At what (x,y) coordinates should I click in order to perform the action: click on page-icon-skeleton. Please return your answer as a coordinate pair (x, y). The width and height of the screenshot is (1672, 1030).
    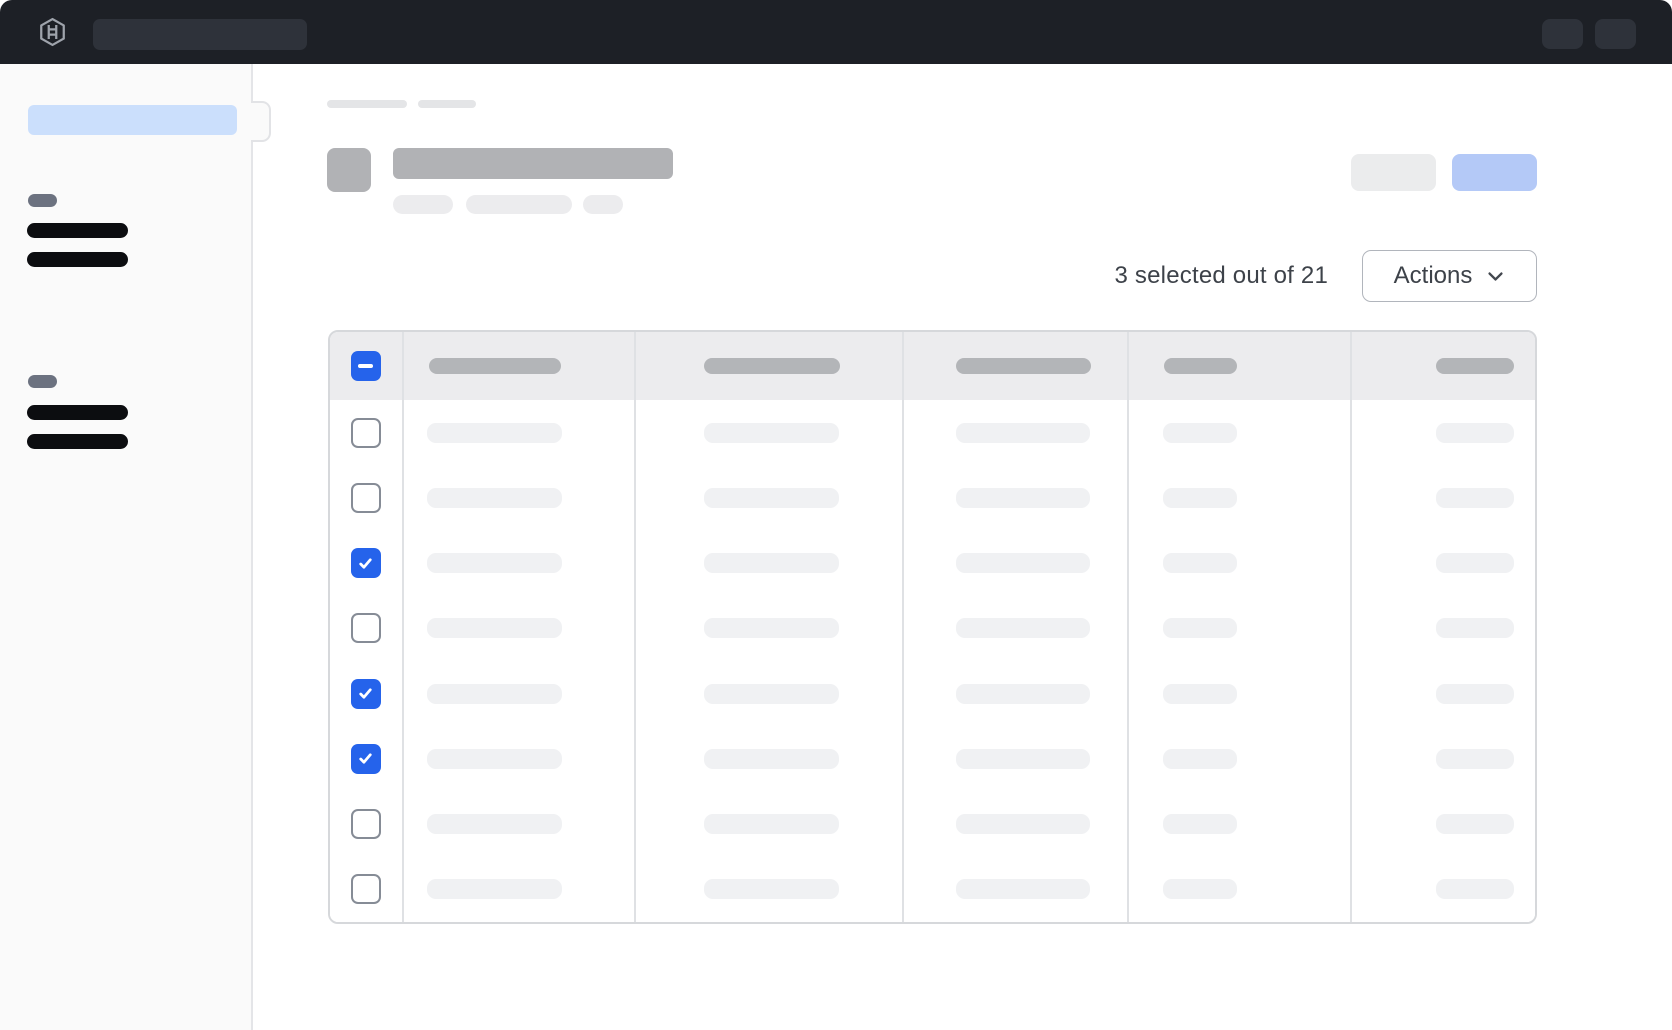
    Looking at the image, I should click on (349, 170).